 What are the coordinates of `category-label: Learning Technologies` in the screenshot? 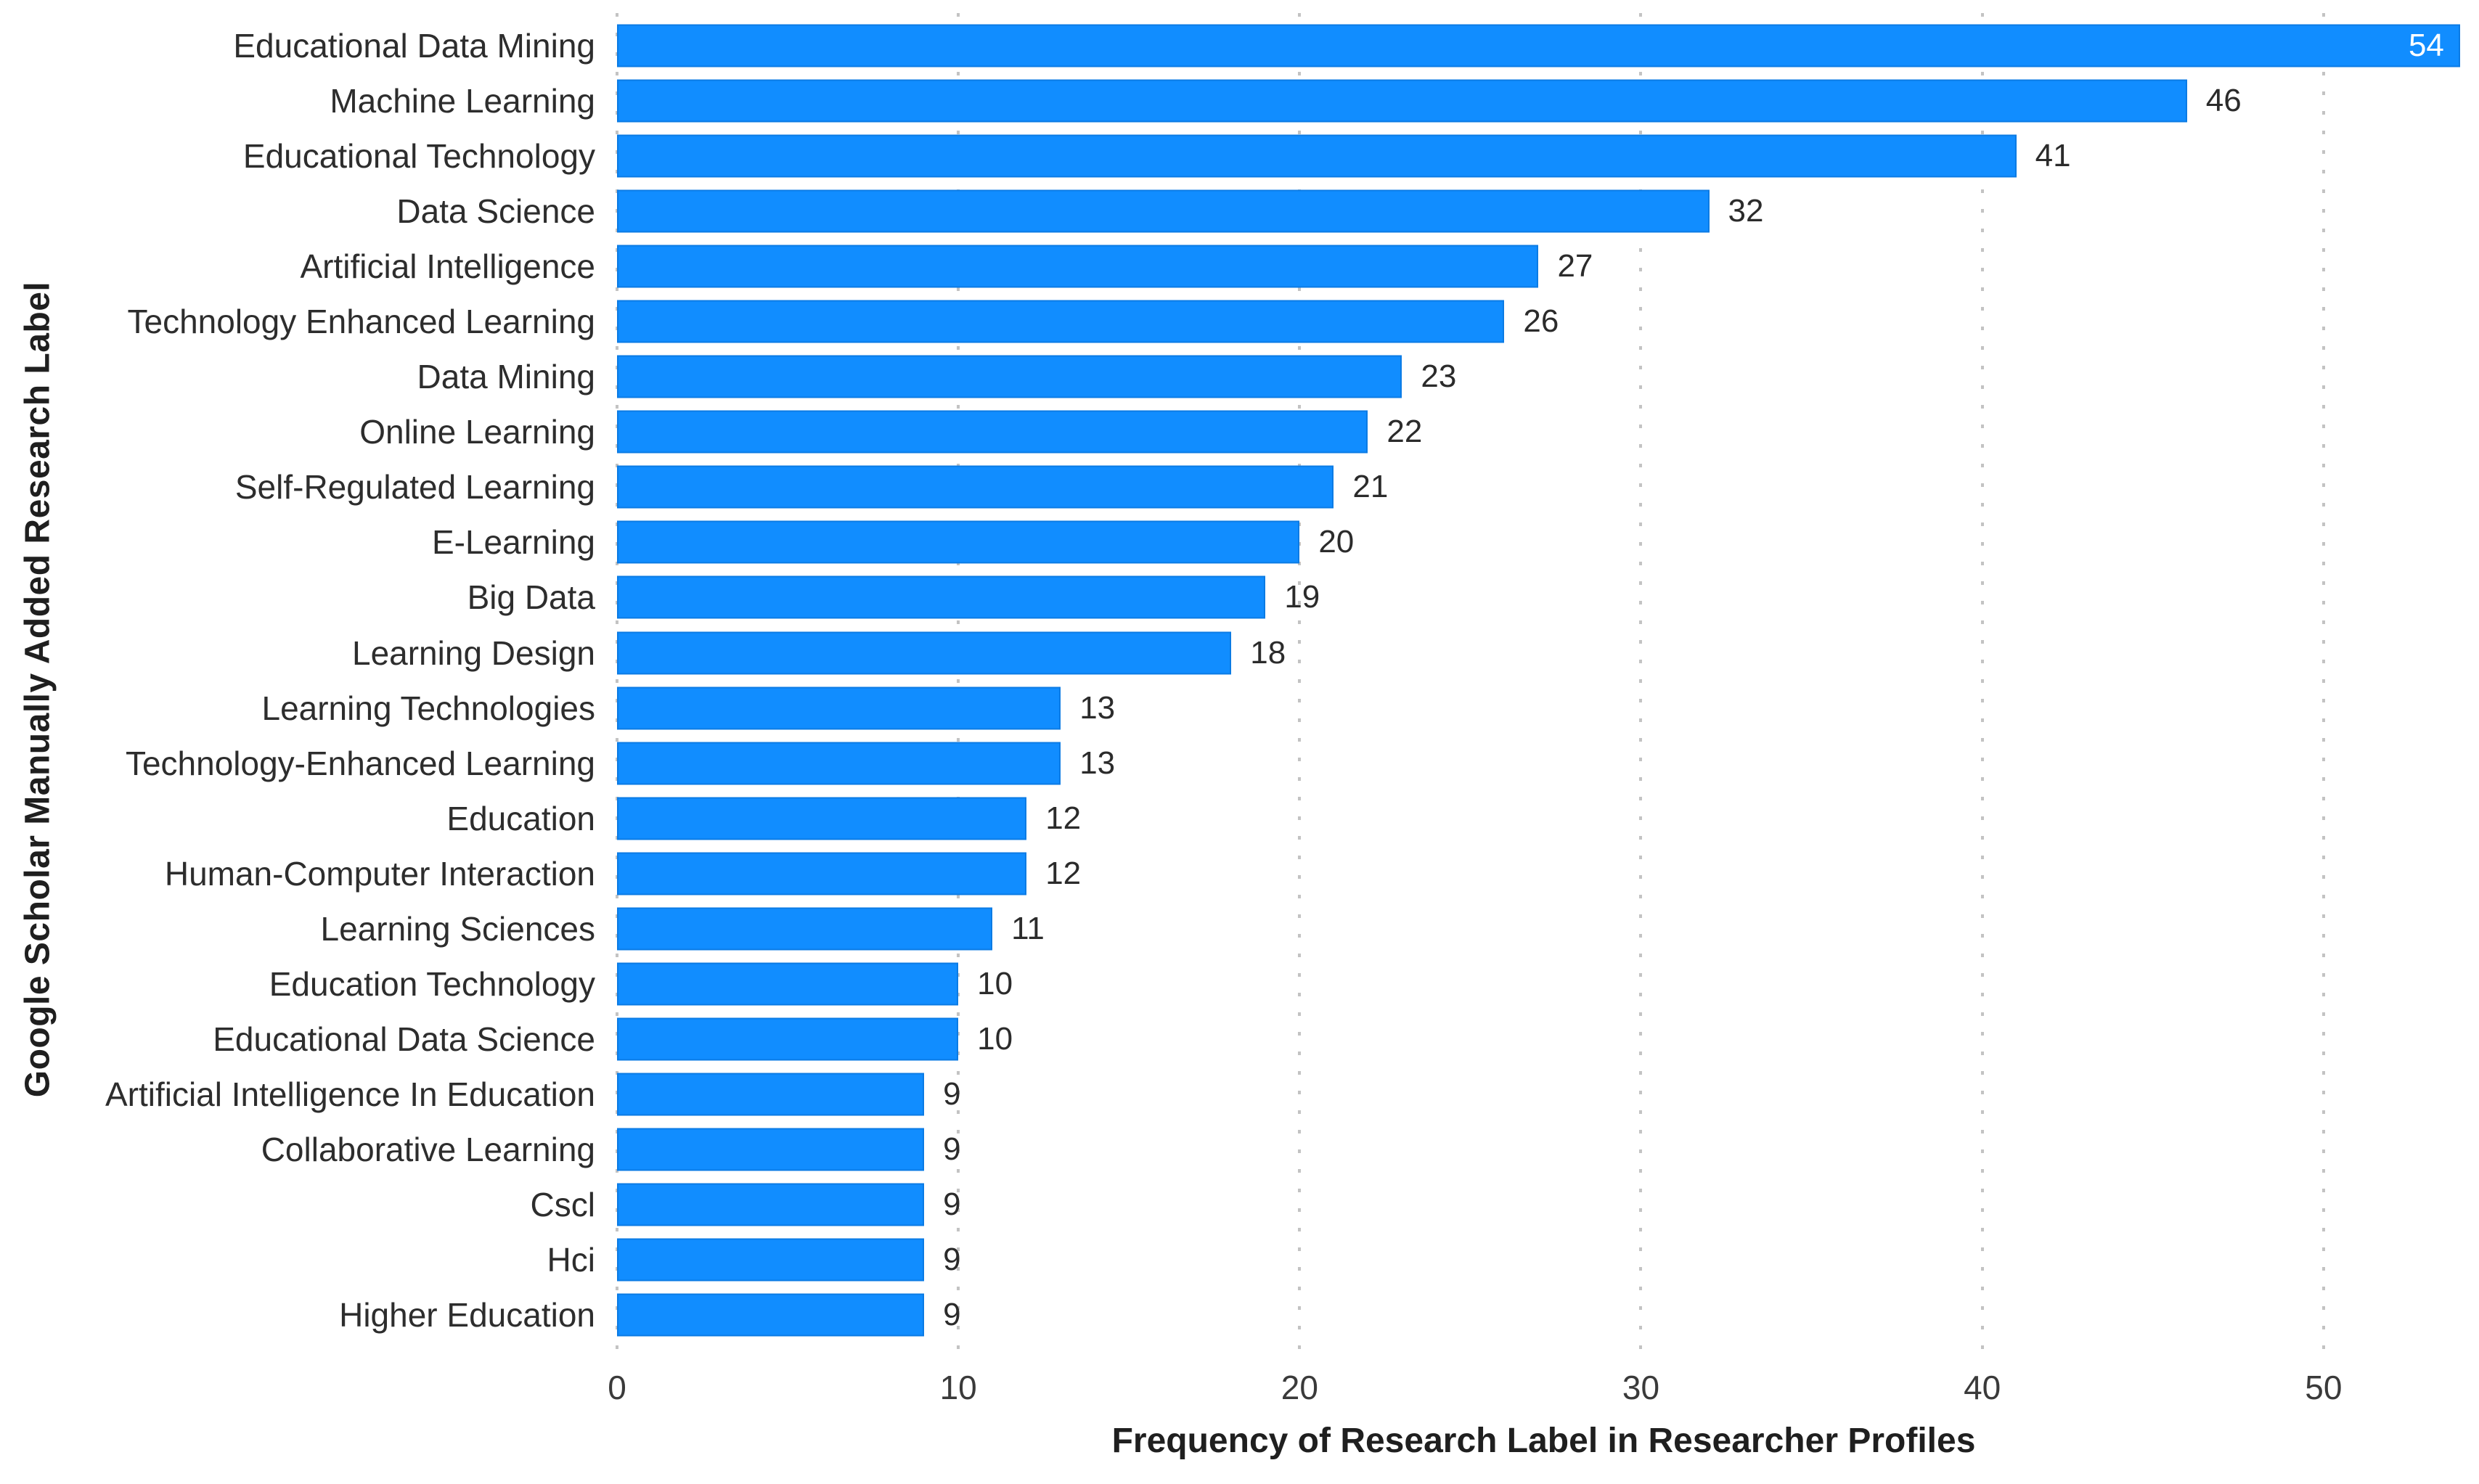 It's located at (428, 708).